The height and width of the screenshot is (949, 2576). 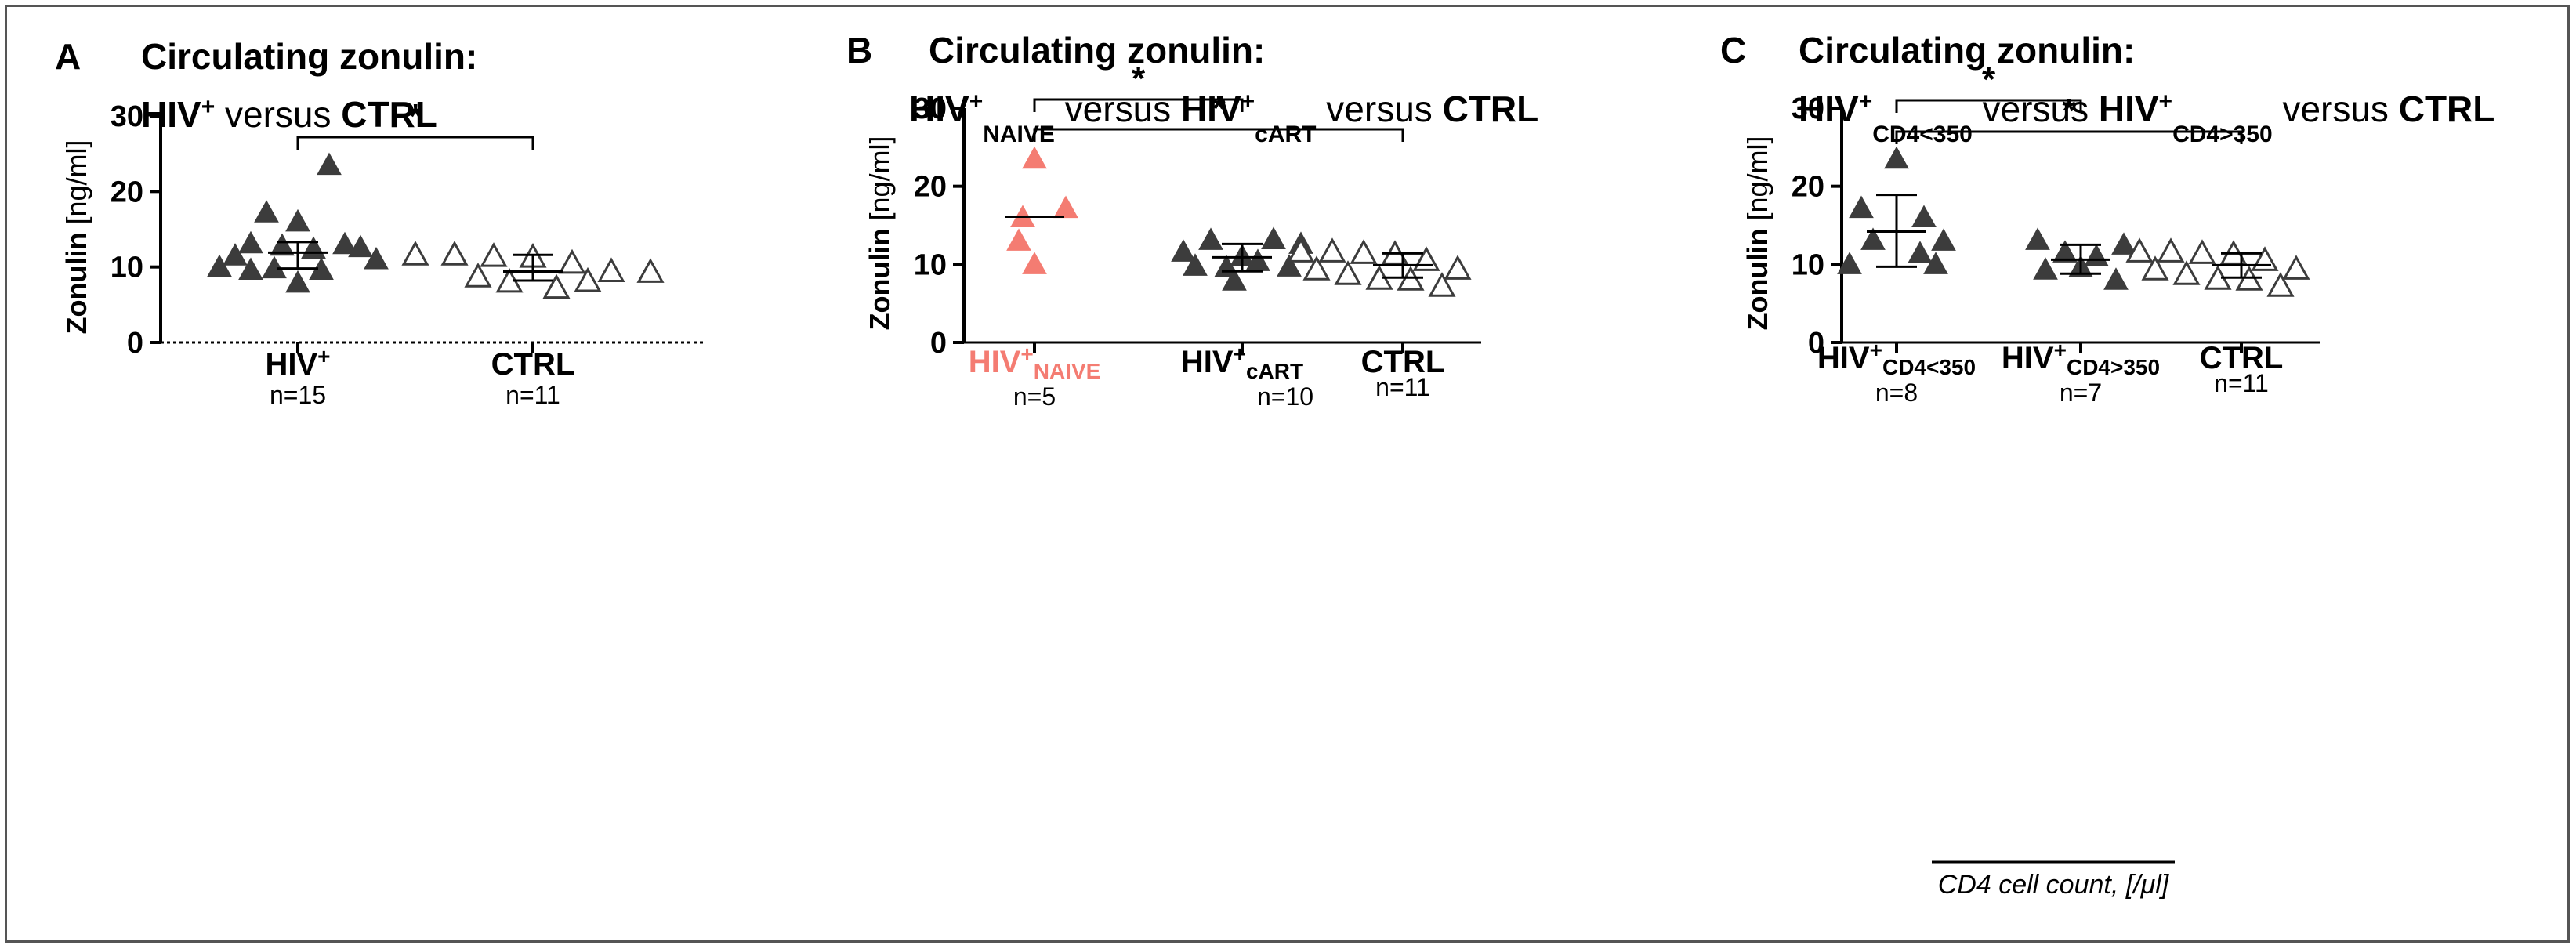 I want to click on category-subscript: NAIVE, so click(x=1067, y=371).